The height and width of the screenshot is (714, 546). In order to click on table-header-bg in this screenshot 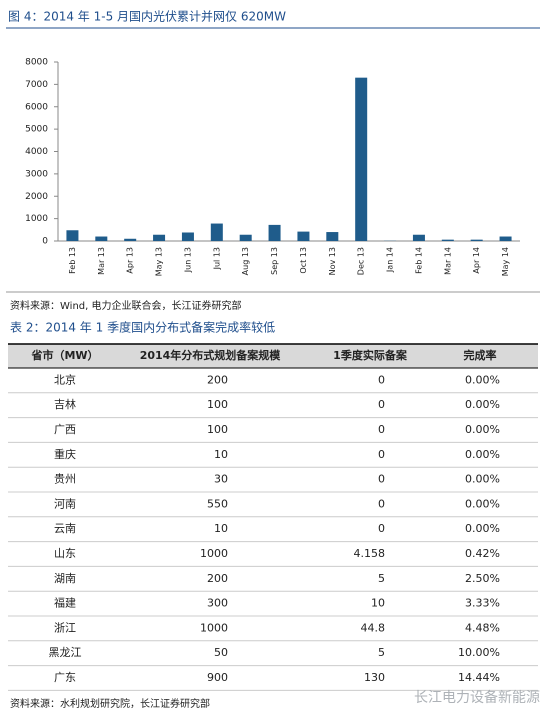, I will do `click(273, 356)`.